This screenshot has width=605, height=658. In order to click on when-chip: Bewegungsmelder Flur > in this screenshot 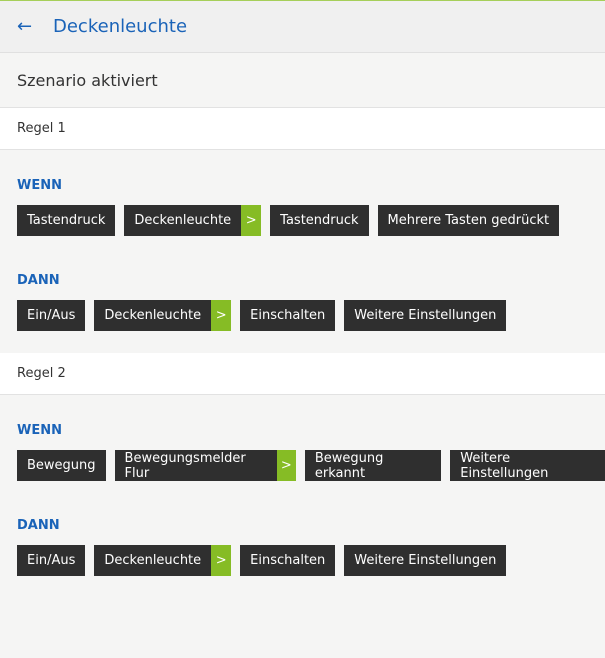, I will do `click(205, 465)`.